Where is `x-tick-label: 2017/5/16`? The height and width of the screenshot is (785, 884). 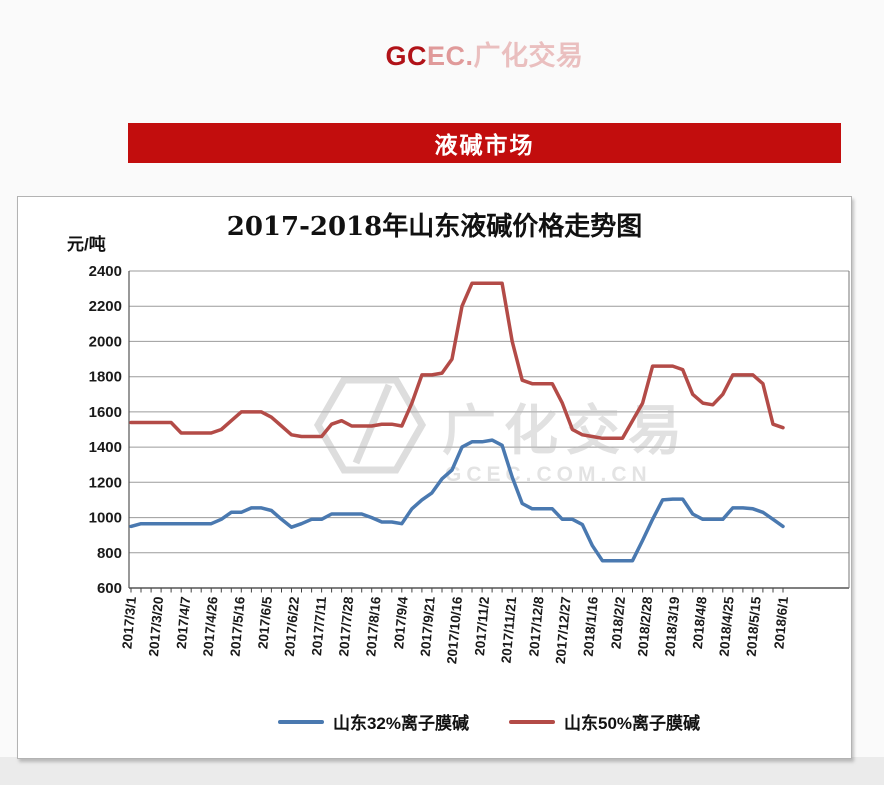
x-tick-label: 2017/5/16 is located at coordinates (238, 626).